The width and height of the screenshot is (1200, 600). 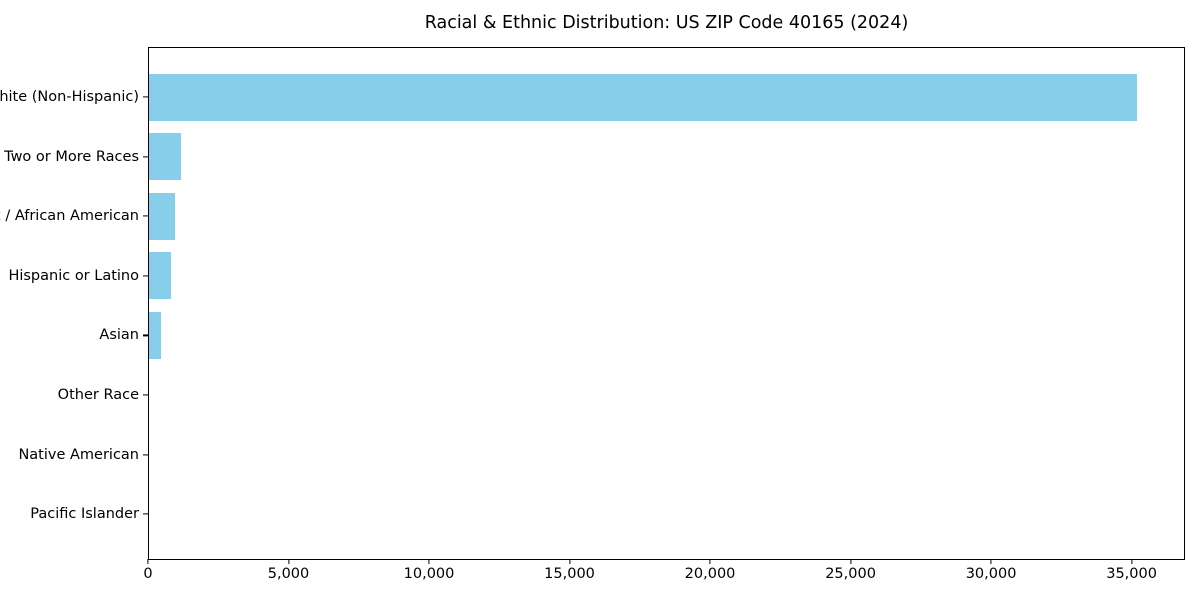 I want to click on y-axis-category-label: Pacific Islander, so click(x=84, y=514).